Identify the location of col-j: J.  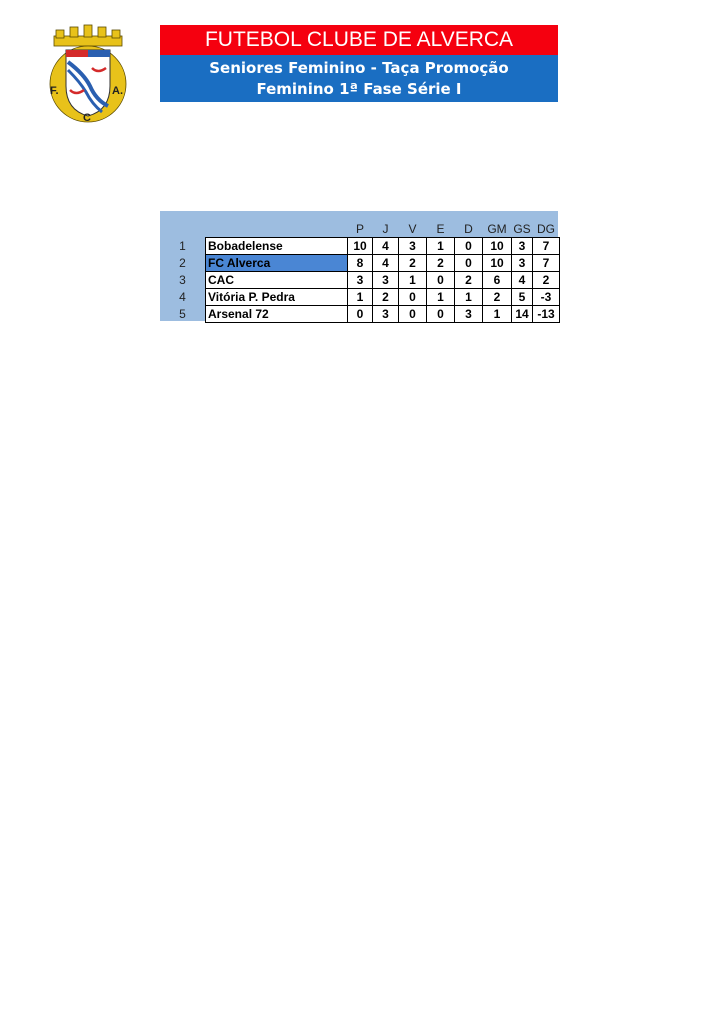
(385, 229).